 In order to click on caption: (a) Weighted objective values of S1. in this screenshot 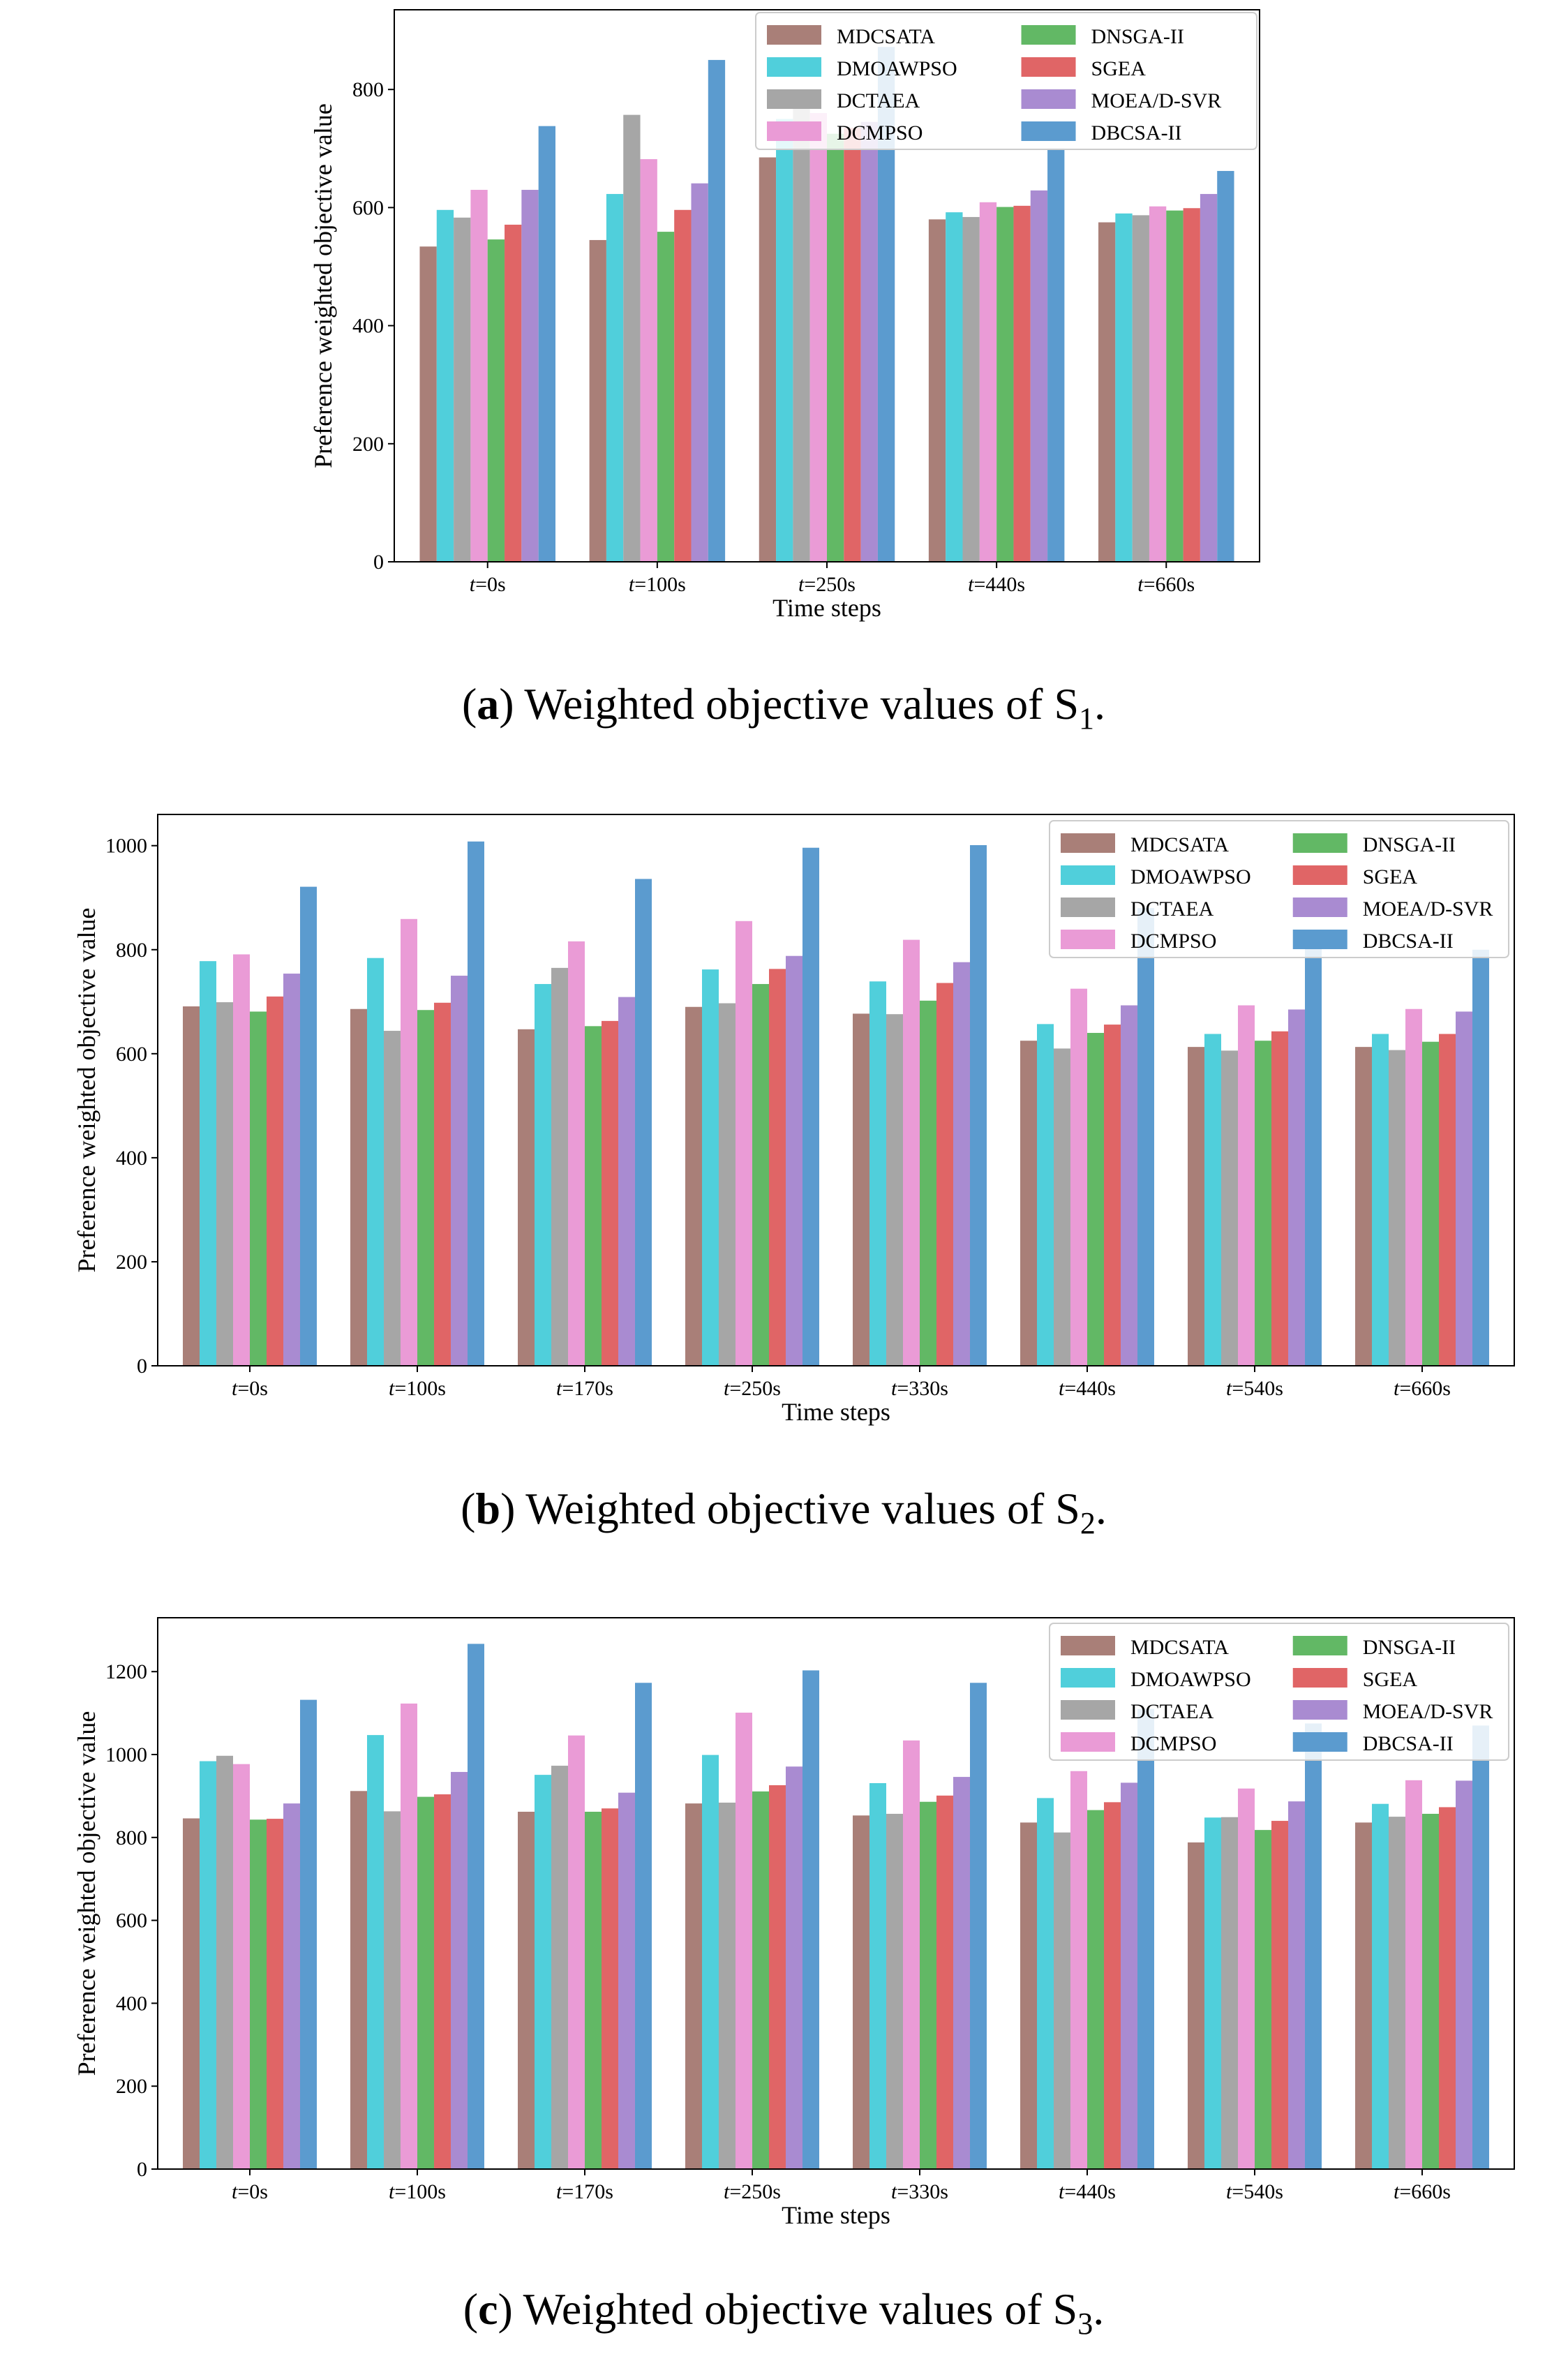, I will do `click(783, 707)`.